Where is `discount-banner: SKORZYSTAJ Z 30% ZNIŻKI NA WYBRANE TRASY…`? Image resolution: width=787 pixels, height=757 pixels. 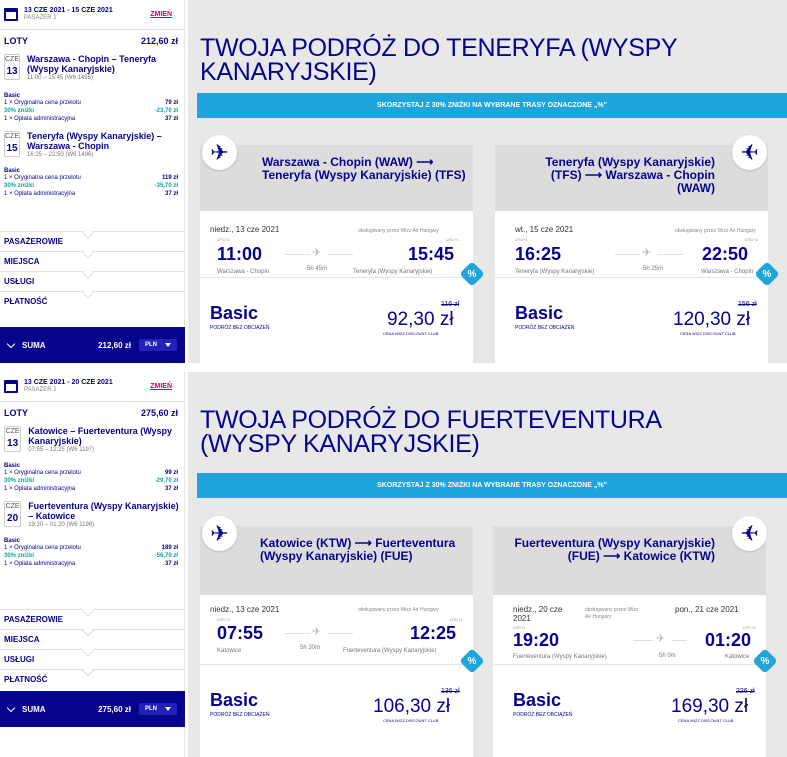
discount-banner: SKORZYSTAJ Z 30% ZNIŻKI NA WYBRANE TRASY… is located at coordinates (492, 105).